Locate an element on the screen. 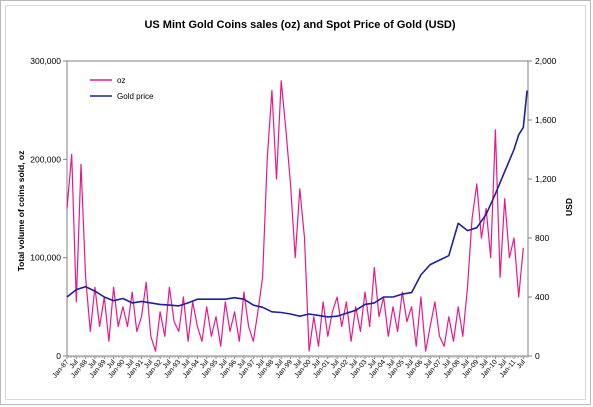 Image resolution: width=593 pixels, height=407 pixels. legend: oz Gold price is located at coordinates (122, 88).